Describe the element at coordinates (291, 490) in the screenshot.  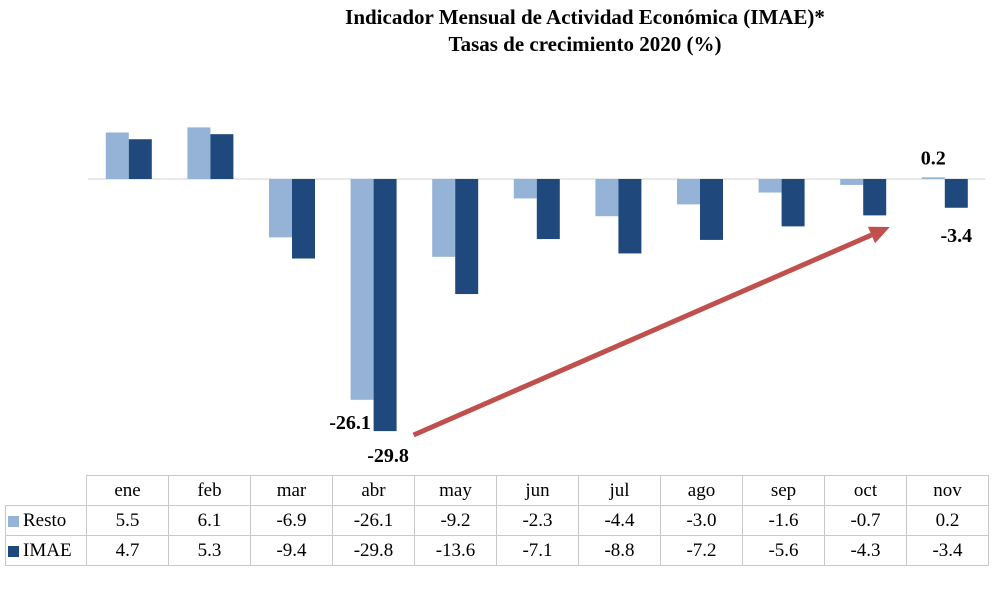
I see `table-header-cell: mar` at that location.